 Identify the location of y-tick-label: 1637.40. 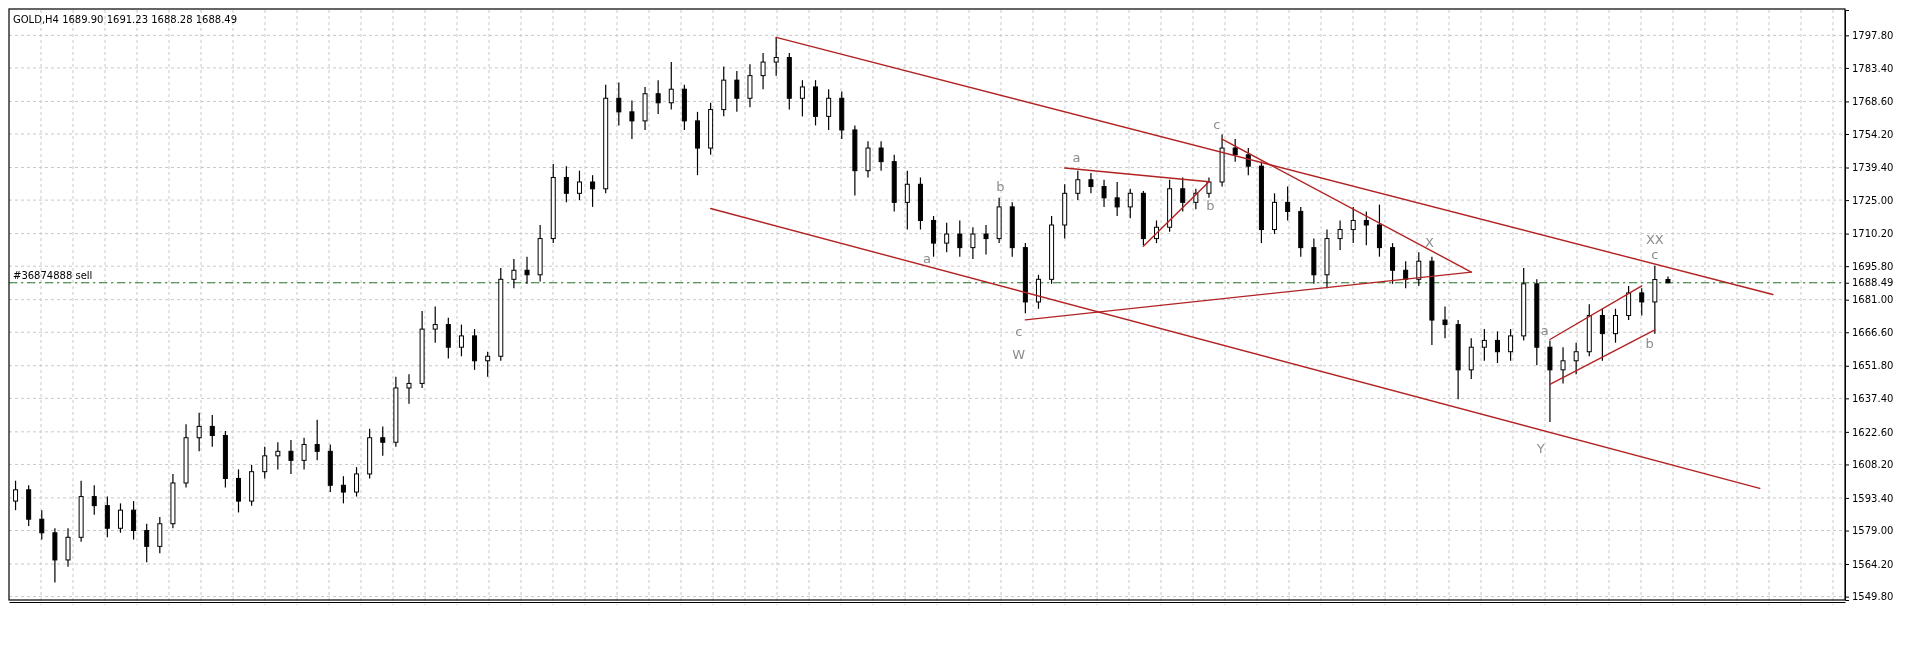
(1873, 399).